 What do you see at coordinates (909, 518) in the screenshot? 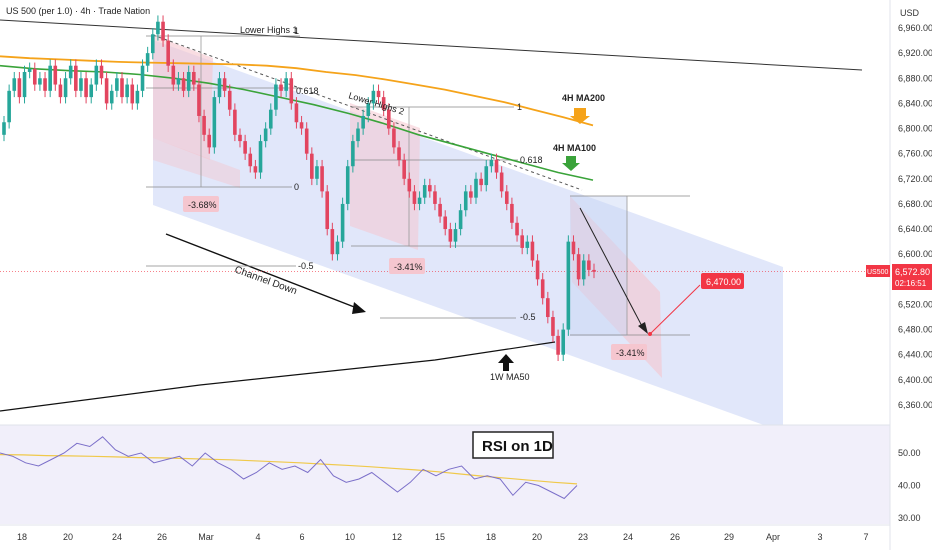
I see `rsi-y-tick-label: 30.00` at bounding box center [909, 518].